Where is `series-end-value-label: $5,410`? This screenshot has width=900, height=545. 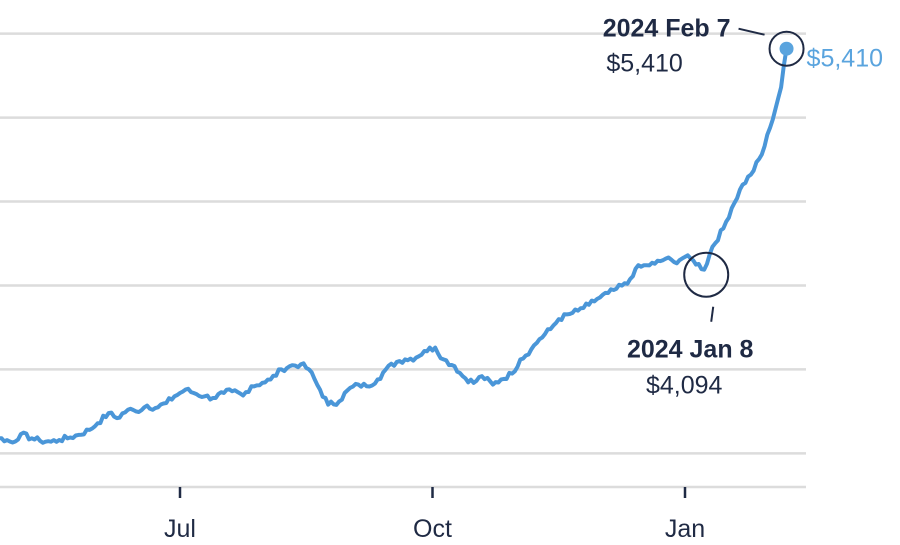
series-end-value-label: $5,410 is located at coordinates (845, 59).